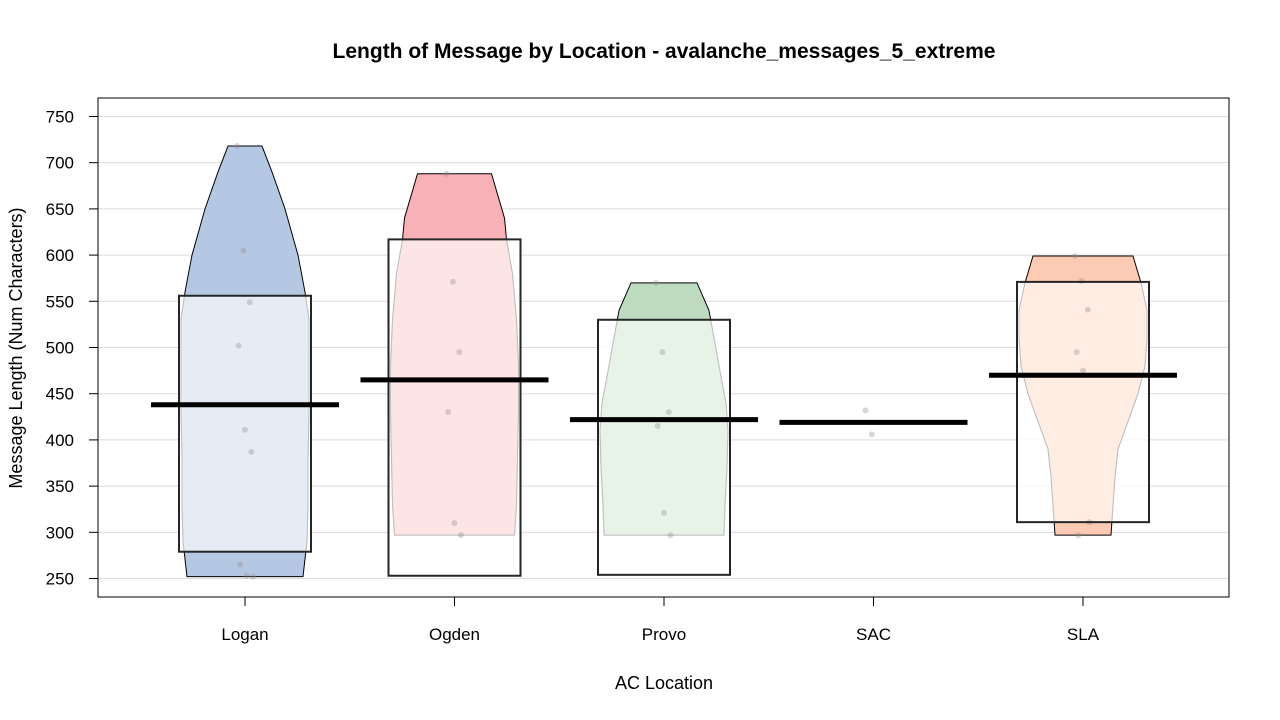 This screenshot has height=720, width=1280. I want to click on y-tick-label: 350, so click(60, 486).